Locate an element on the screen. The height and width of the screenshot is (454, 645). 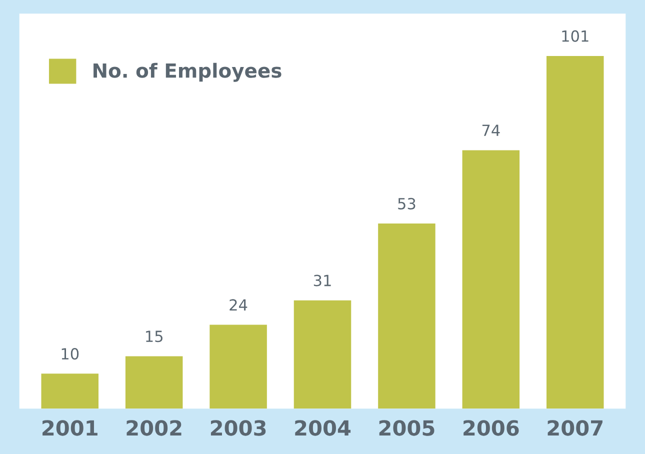
legend-label: No. of Employees is located at coordinates (188, 72).